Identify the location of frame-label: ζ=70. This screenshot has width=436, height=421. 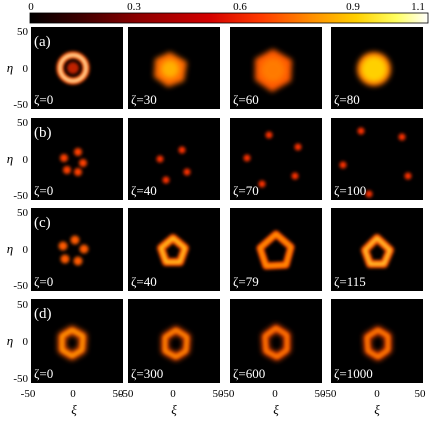
(246, 190).